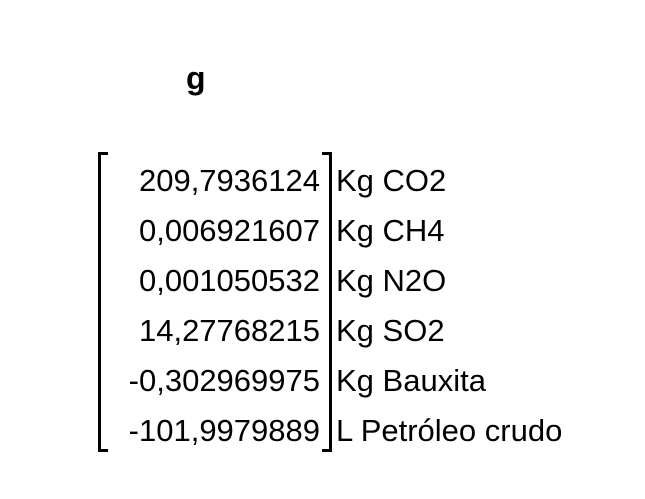  I want to click on unit-label-petroleo: L Petróleo crudo, so click(449, 430).